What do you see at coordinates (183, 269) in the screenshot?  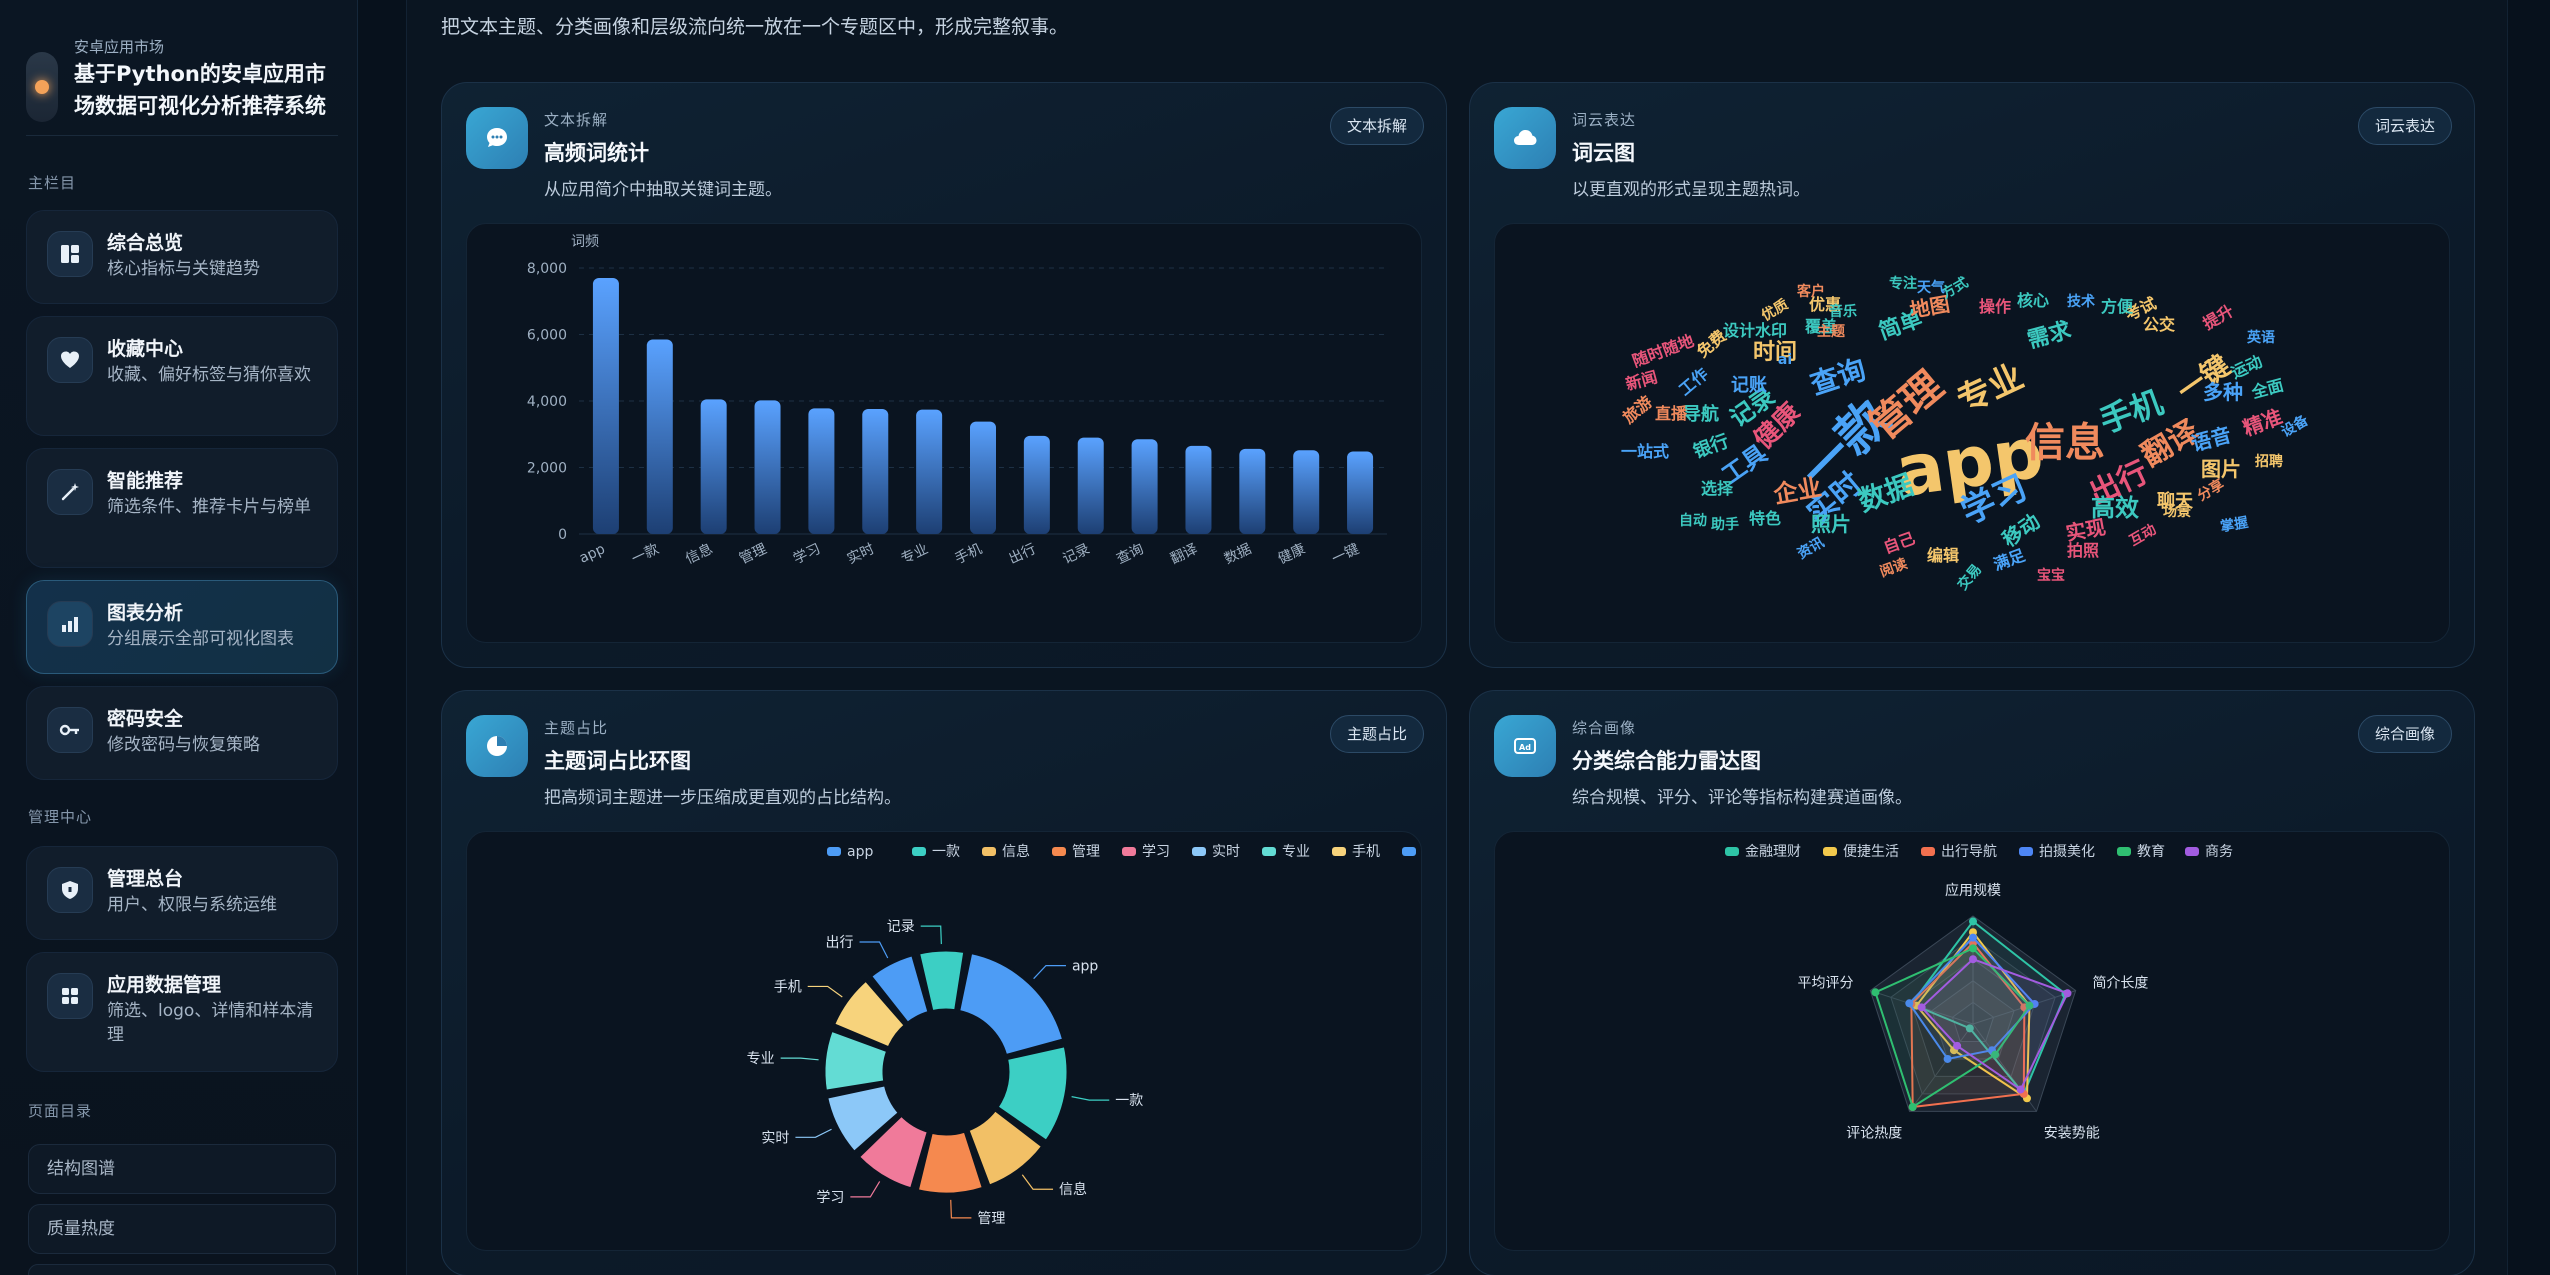 I see `nav-desc: 核心指标与关键趋势` at bounding box center [183, 269].